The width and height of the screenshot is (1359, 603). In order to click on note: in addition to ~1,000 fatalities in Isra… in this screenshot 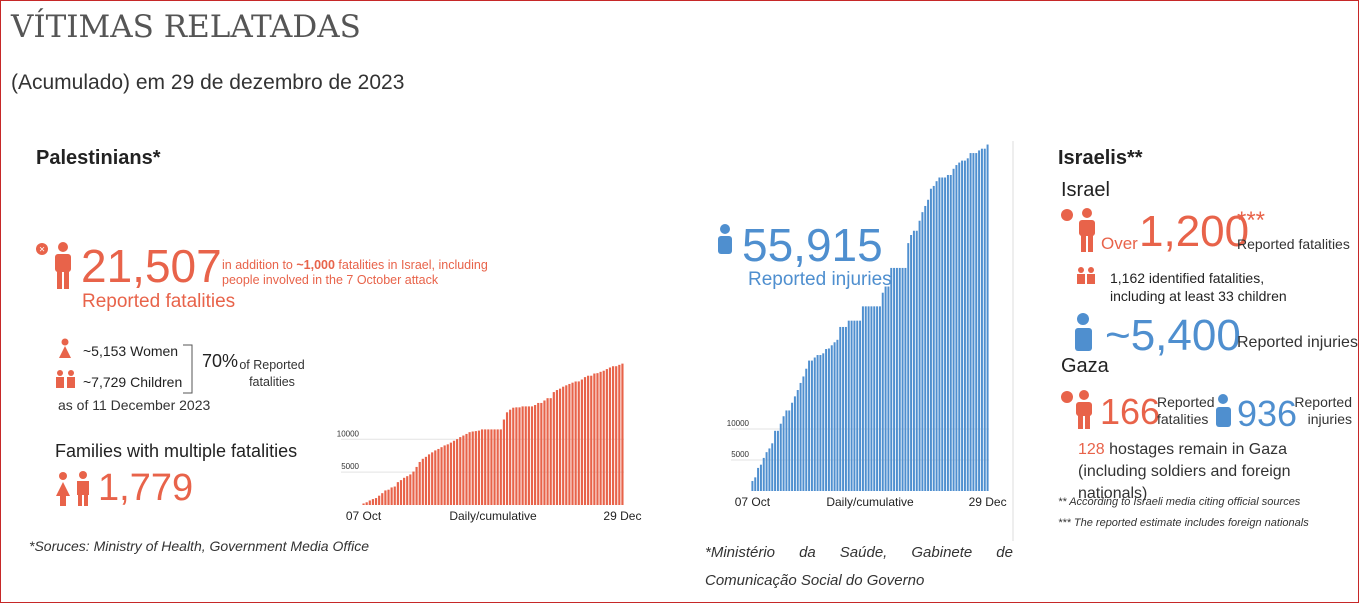, I will do `click(357, 273)`.